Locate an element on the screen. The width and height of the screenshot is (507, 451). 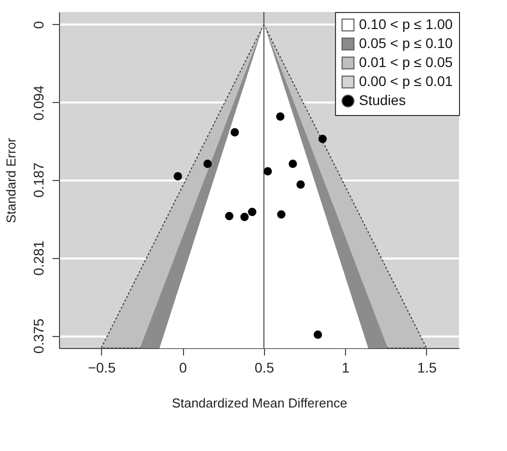
legend-label: 0.05 < p ≤ 0.10 is located at coordinates (406, 43).